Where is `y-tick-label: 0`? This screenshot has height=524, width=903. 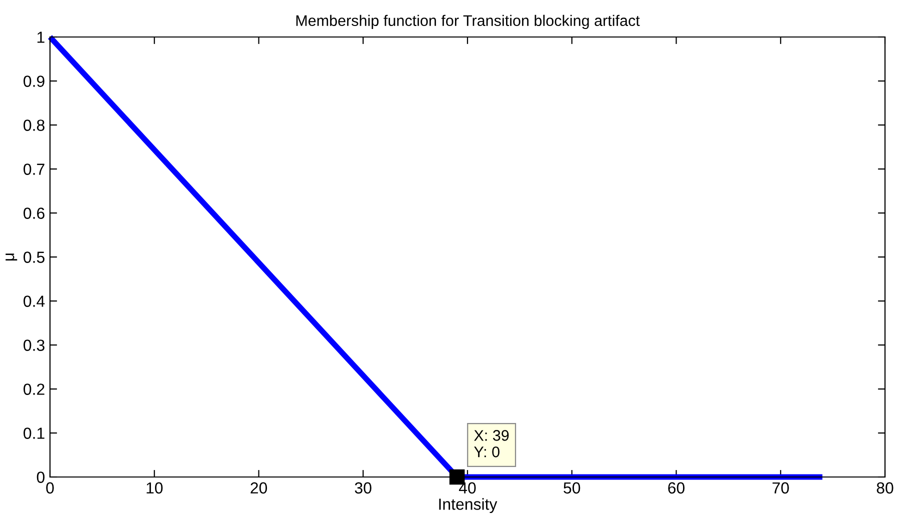
y-tick-label: 0 is located at coordinates (40, 477).